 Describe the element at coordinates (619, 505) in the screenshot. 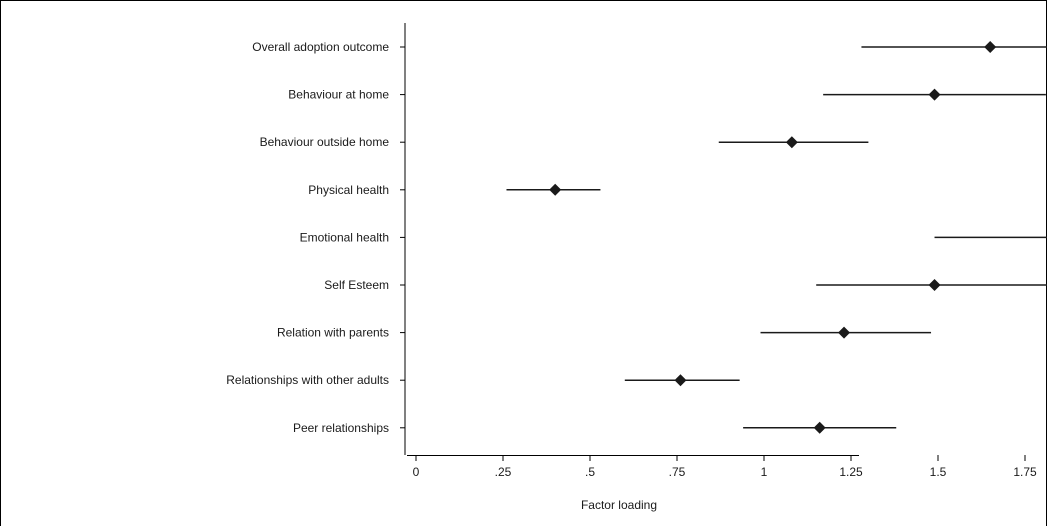

I see `x-axis-title: Factor loading` at that location.